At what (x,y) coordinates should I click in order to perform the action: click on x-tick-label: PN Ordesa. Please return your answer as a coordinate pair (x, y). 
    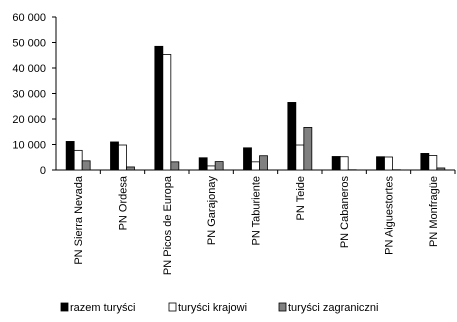
    Looking at the image, I should click on (124, 202).